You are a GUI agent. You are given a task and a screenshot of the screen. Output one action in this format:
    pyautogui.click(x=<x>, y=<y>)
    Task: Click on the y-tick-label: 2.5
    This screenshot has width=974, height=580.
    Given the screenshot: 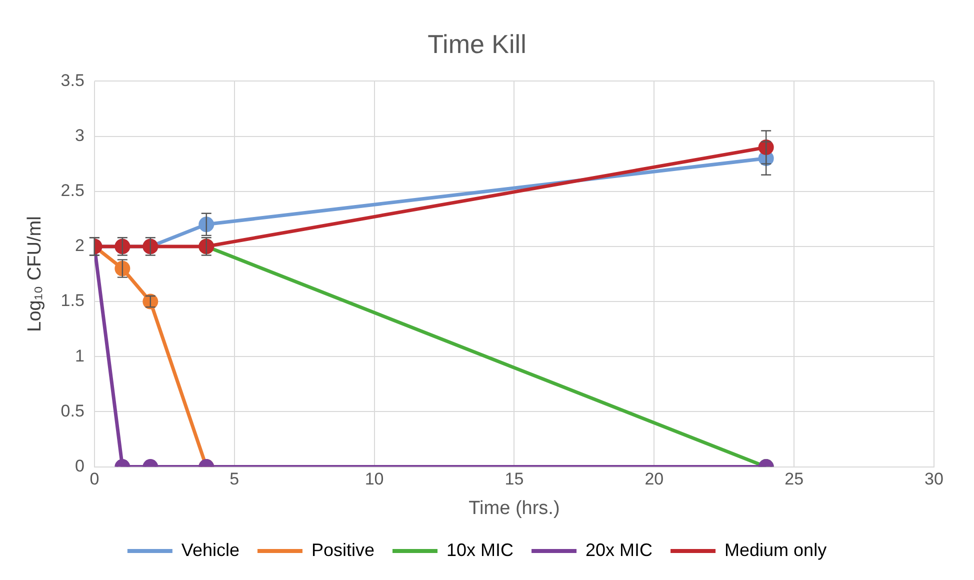 What is the action you would take?
    pyautogui.click(x=72, y=190)
    